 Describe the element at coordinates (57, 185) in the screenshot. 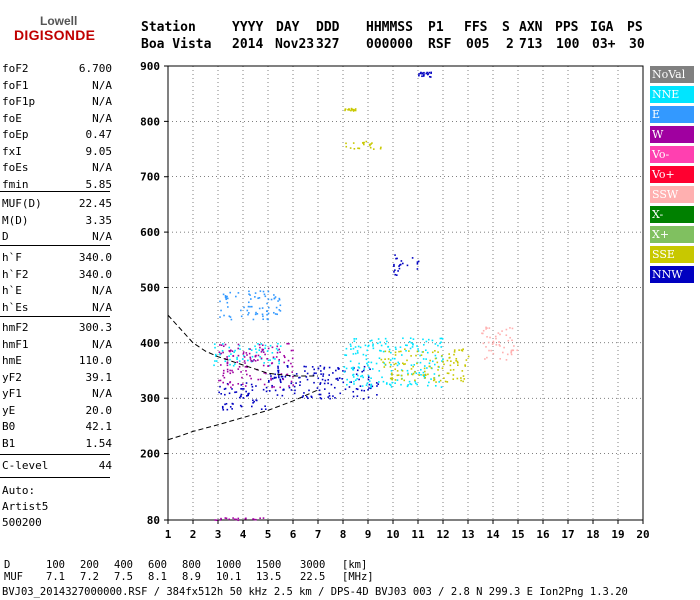

I see `param-row: fmin 5.85` at that location.